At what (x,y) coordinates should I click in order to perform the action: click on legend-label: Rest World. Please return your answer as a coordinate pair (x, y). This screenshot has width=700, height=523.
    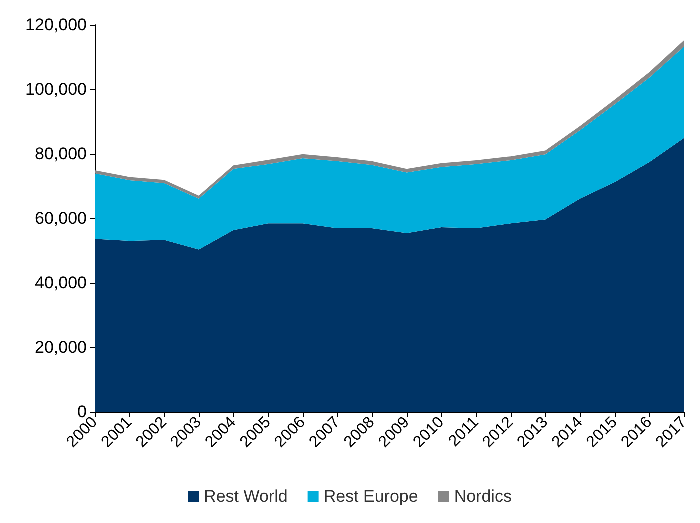
    Looking at the image, I should click on (246, 496).